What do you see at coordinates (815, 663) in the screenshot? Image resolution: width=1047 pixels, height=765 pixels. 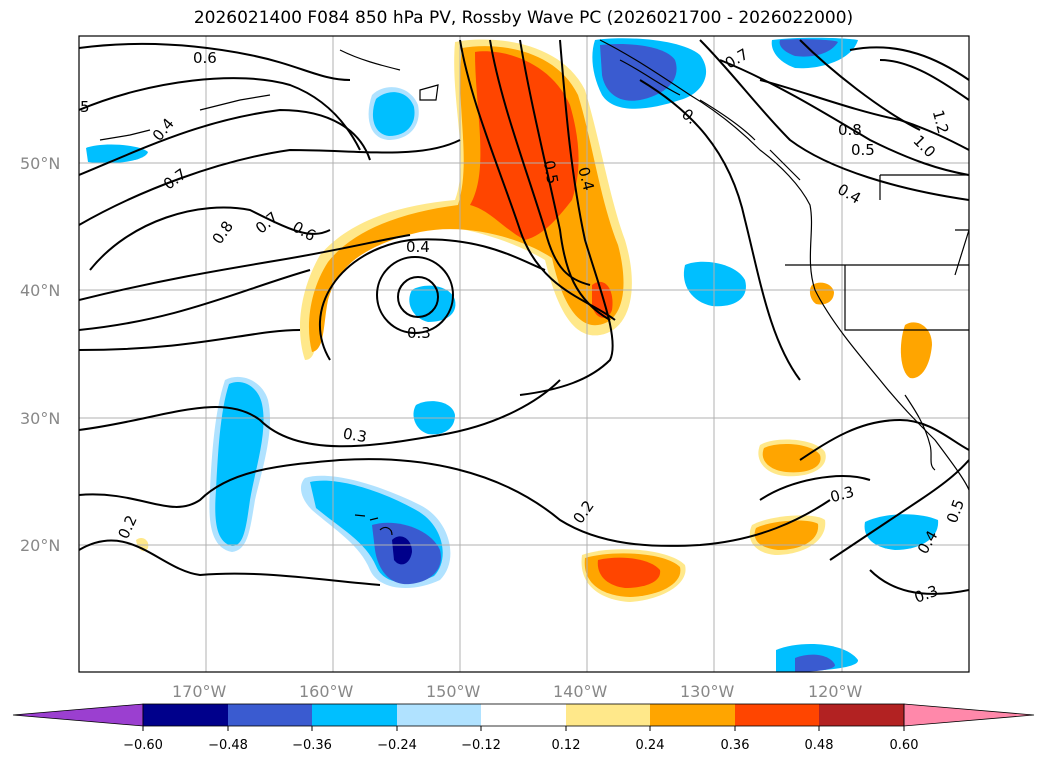 I see `negative-anomaly-bottom-inner` at bounding box center [815, 663].